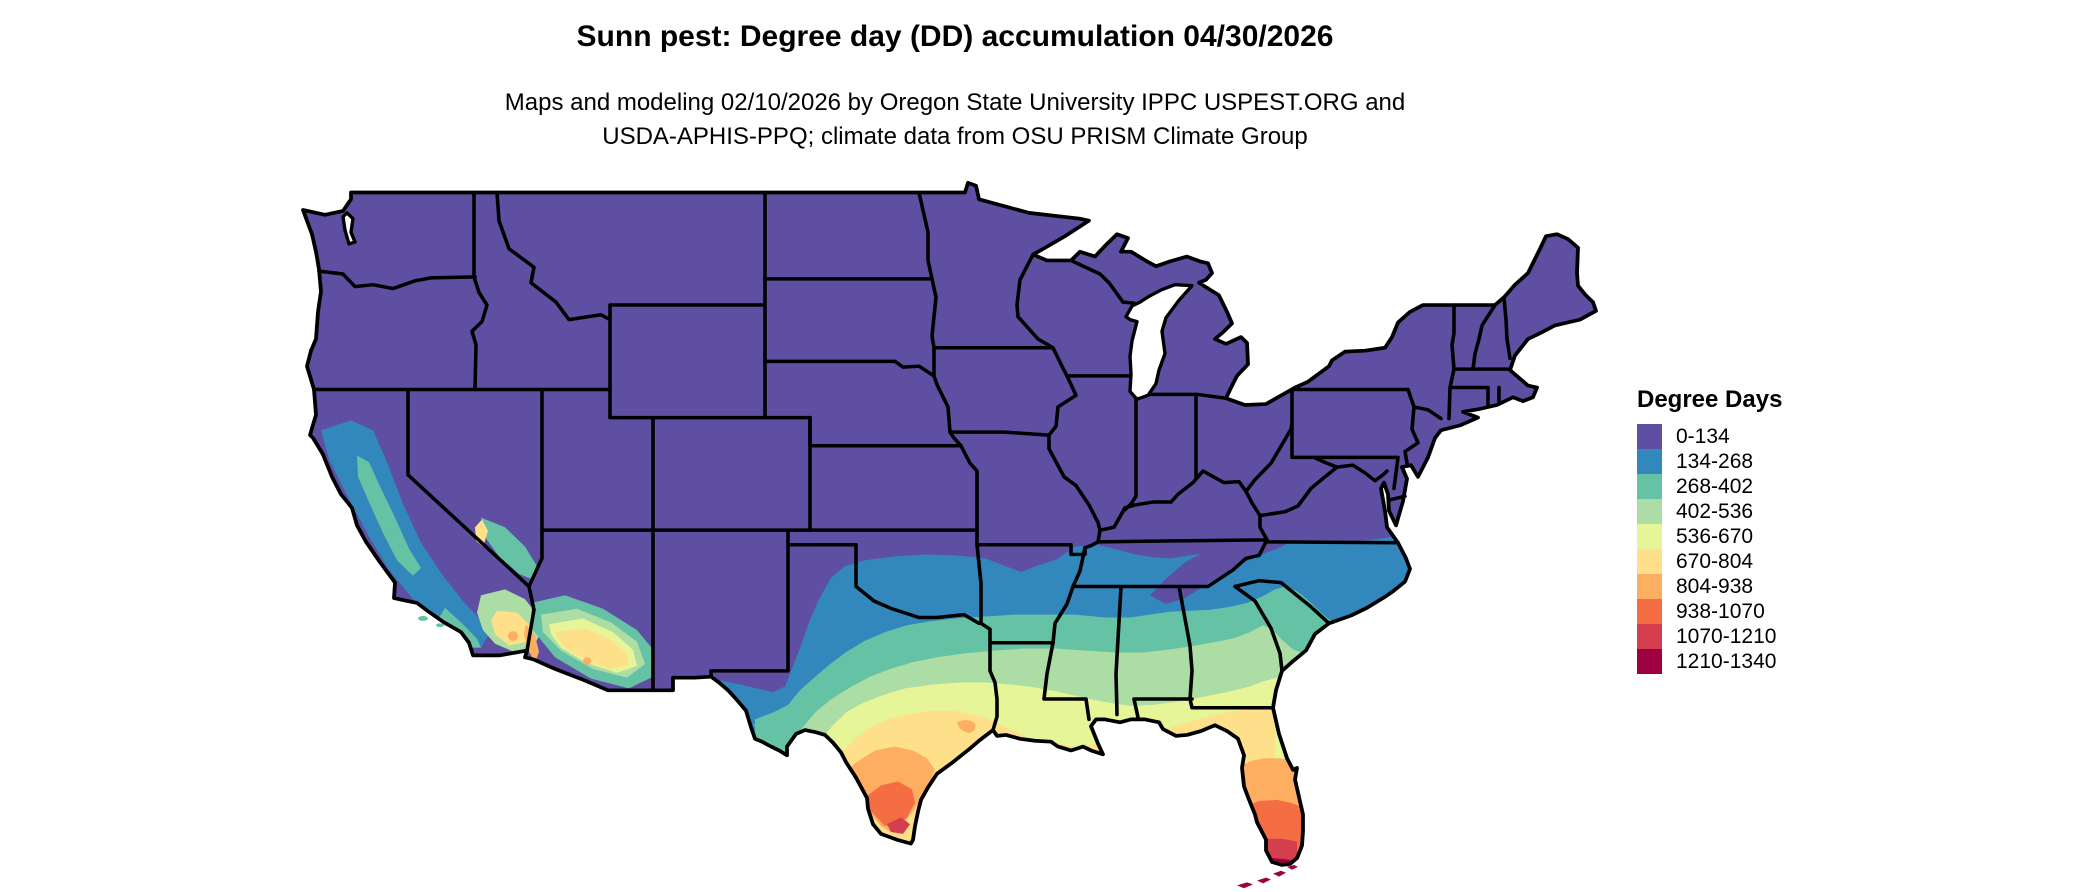 The image size is (2100, 892). Describe the element at coordinates (1715, 486) in the screenshot. I see `legend-label: 268-402` at that location.